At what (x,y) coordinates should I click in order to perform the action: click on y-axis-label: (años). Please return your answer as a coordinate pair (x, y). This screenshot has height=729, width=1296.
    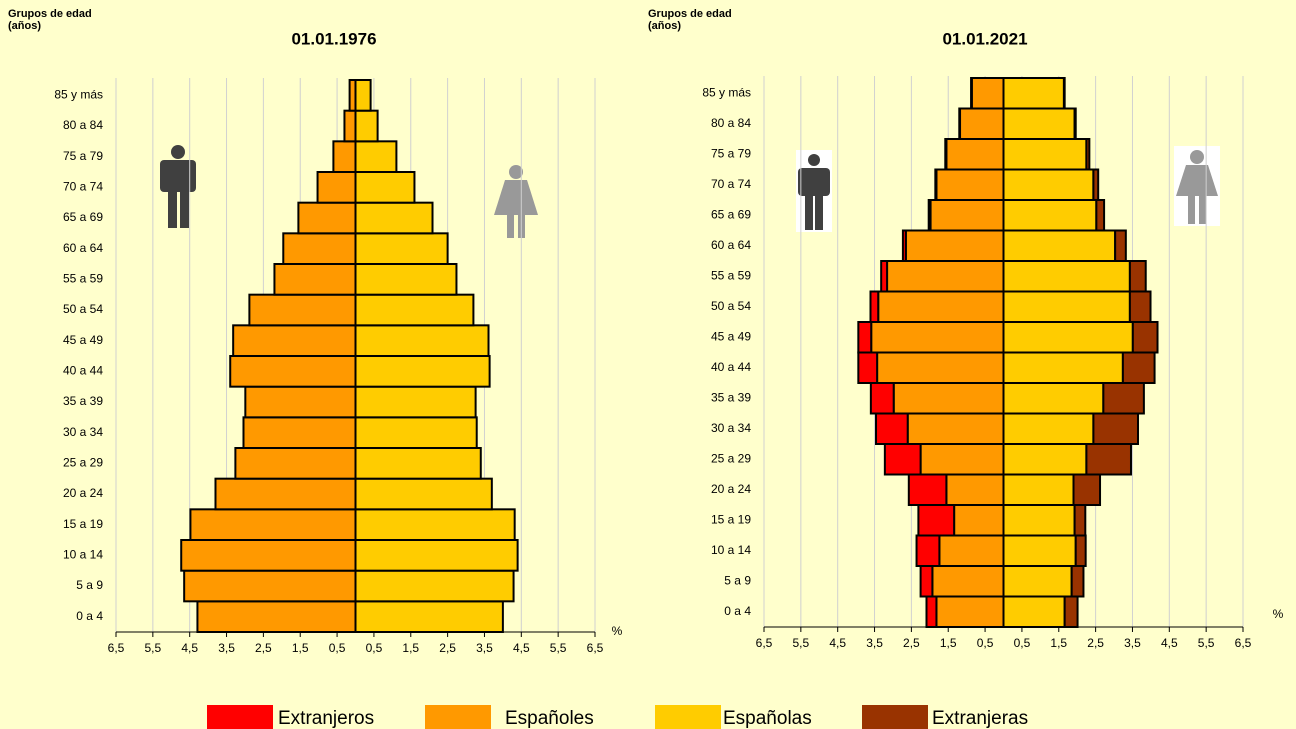
    Looking at the image, I should click on (24, 26).